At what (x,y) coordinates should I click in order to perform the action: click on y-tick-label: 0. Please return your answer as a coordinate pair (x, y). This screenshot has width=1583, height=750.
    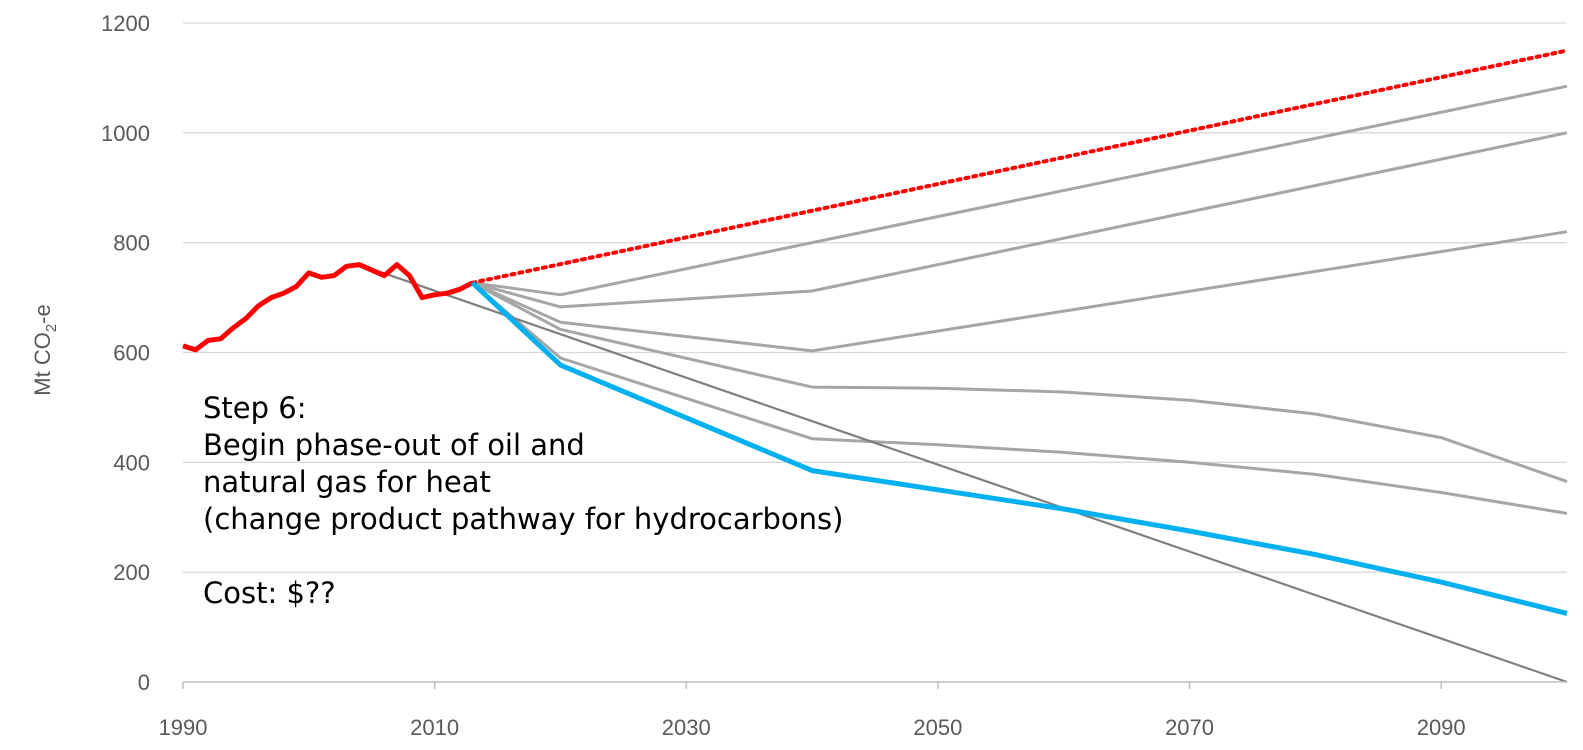
    Looking at the image, I should click on (144, 682).